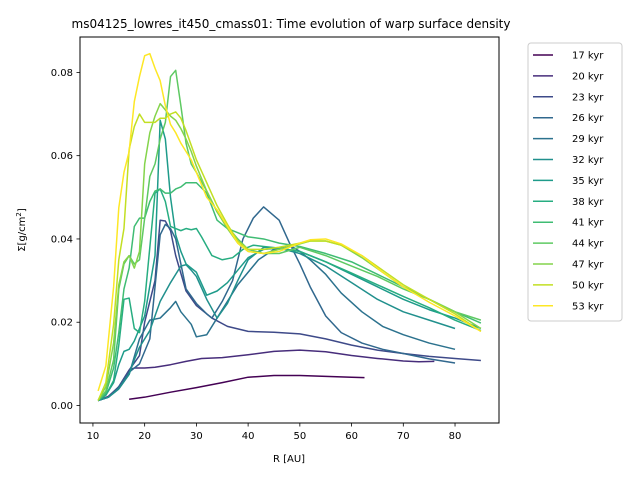 The image size is (640, 480). I want to click on x-tick-label: 80, so click(455, 436).